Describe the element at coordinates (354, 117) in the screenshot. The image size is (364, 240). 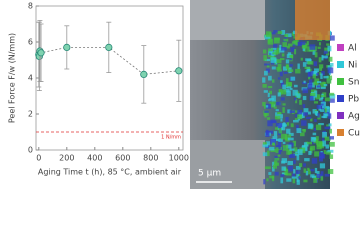
I see `legend-label: Ag` at that location.